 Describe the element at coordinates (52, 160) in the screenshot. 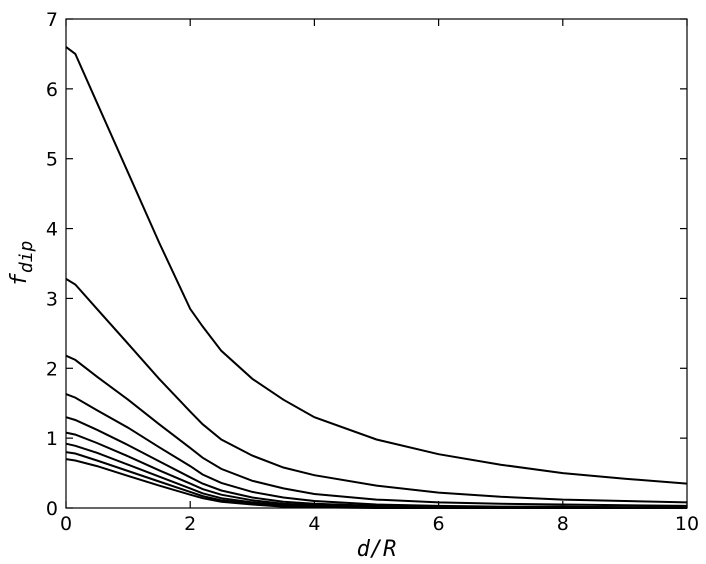

I see `y-tick-label: 5` at that location.